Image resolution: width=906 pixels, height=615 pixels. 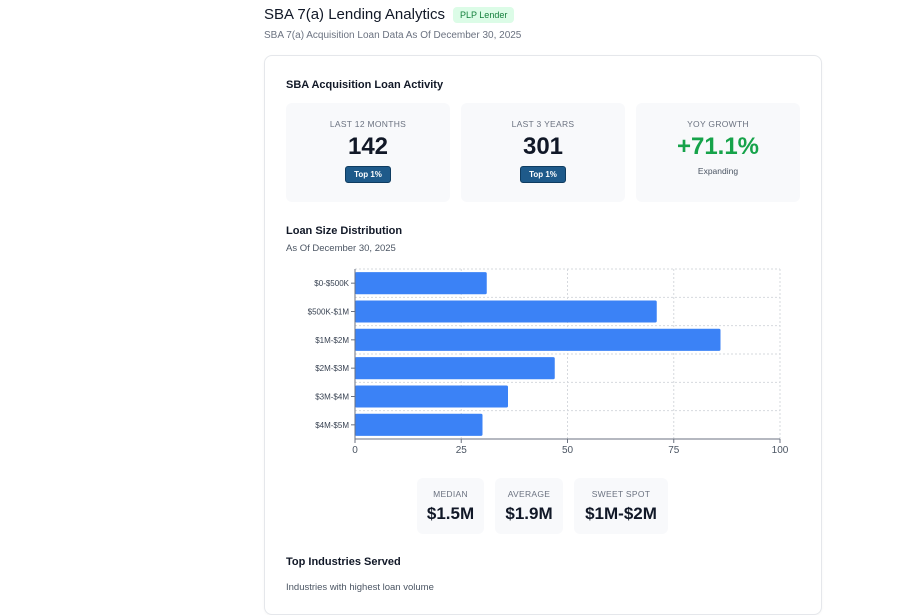 I want to click on stat-yoy-growth: YOY GROWTH +71.1% Expanding, so click(x=718, y=152).